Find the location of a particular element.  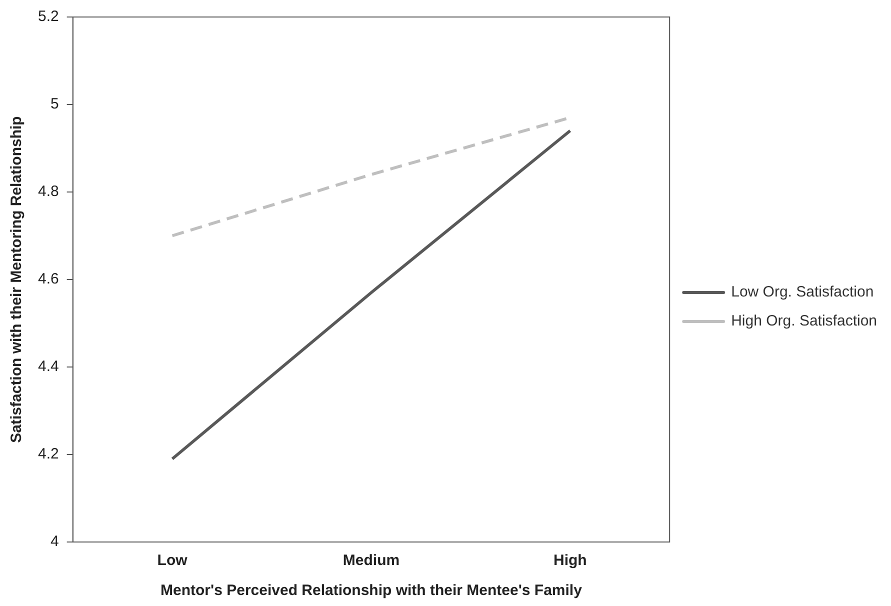

y-tick-label: 5 is located at coordinates (54, 104).